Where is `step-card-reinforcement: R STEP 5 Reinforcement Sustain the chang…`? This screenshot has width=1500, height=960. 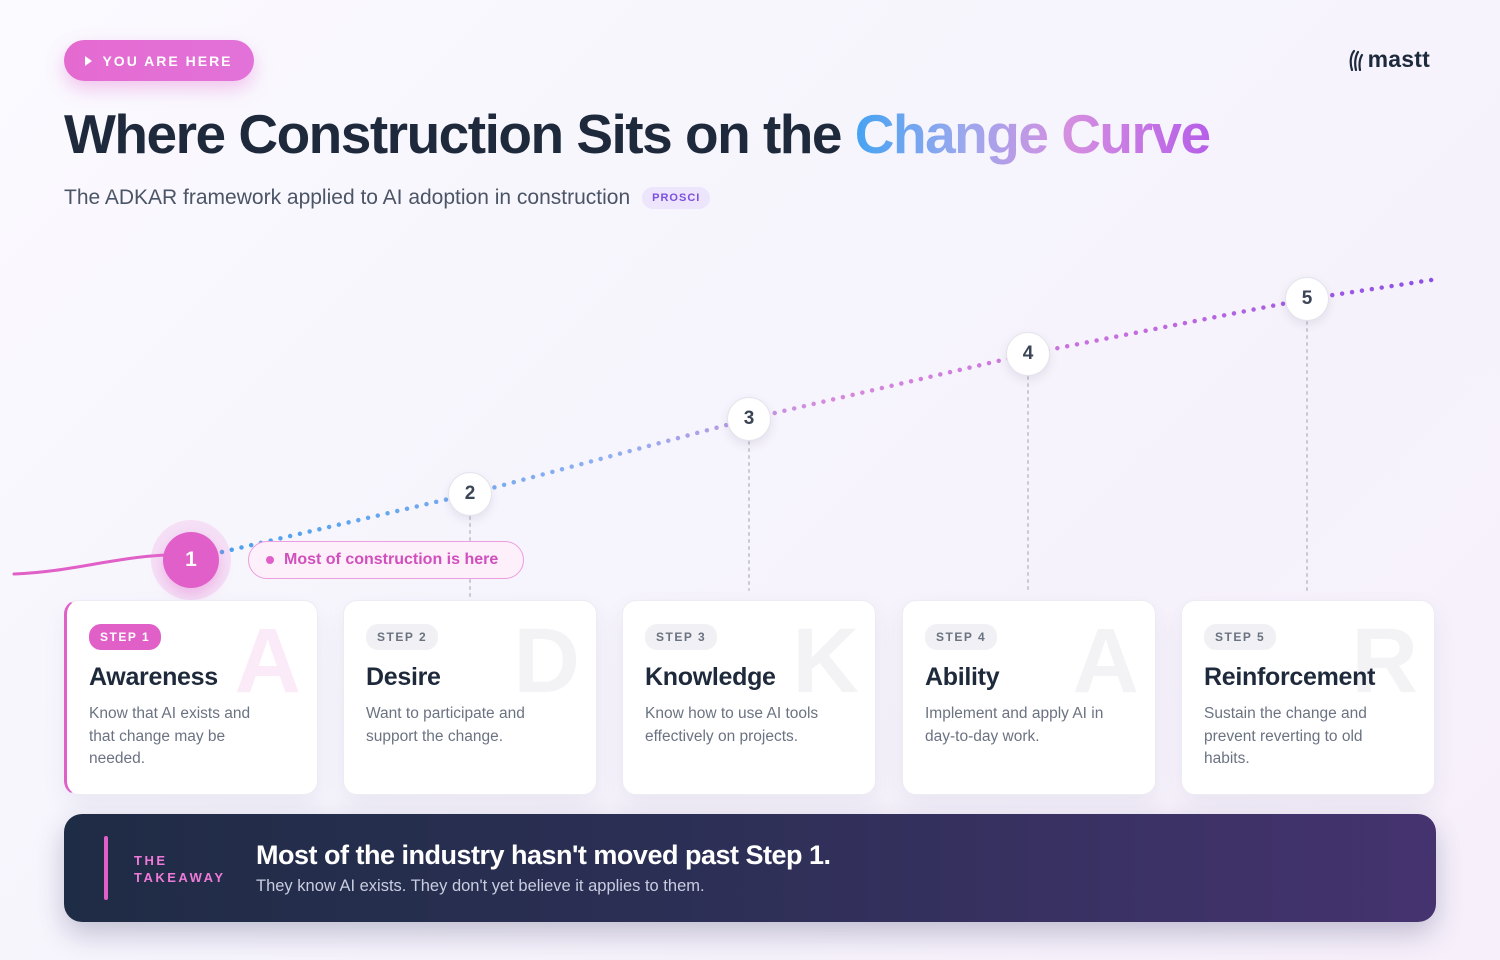 step-card-reinforcement: R STEP 5 Reinforcement Sustain the chang… is located at coordinates (1308, 697).